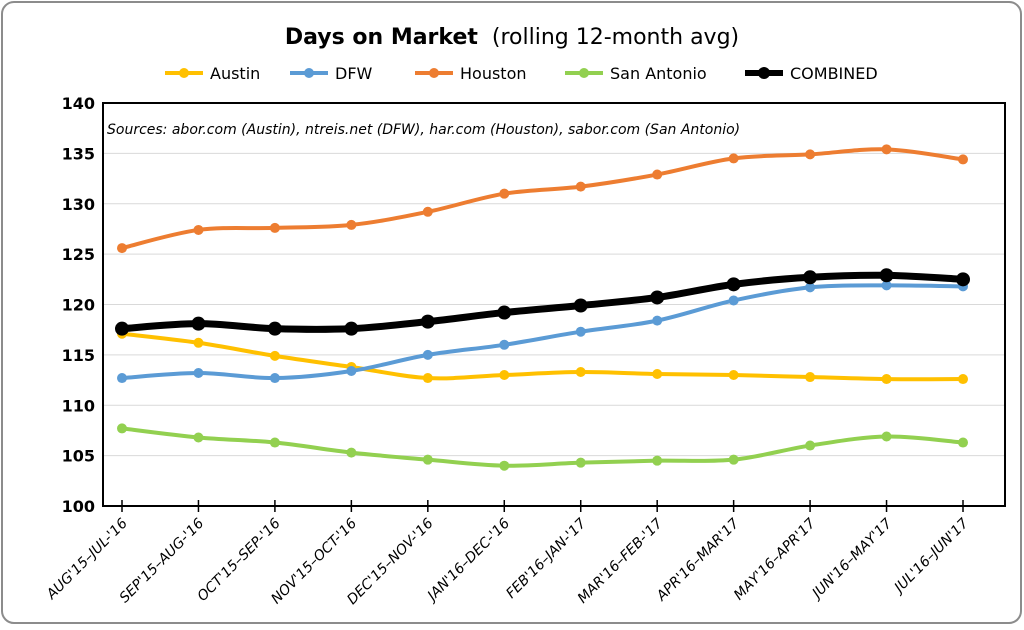 This screenshot has width=1024, height=630. I want to click on series-line-san-antonio, so click(542, 447).